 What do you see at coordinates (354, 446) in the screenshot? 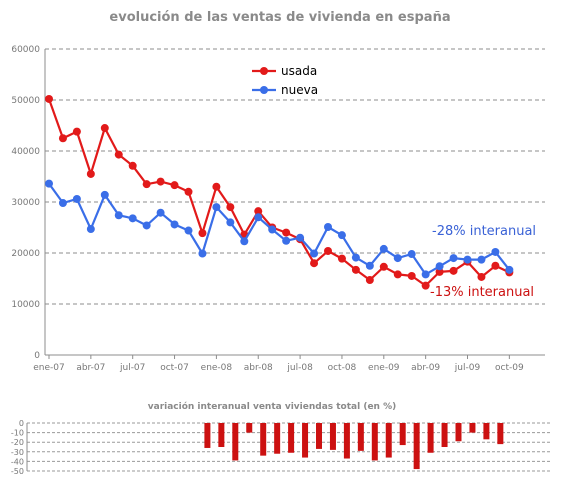
I see `bar-marks` at bounding box center [354, 446].